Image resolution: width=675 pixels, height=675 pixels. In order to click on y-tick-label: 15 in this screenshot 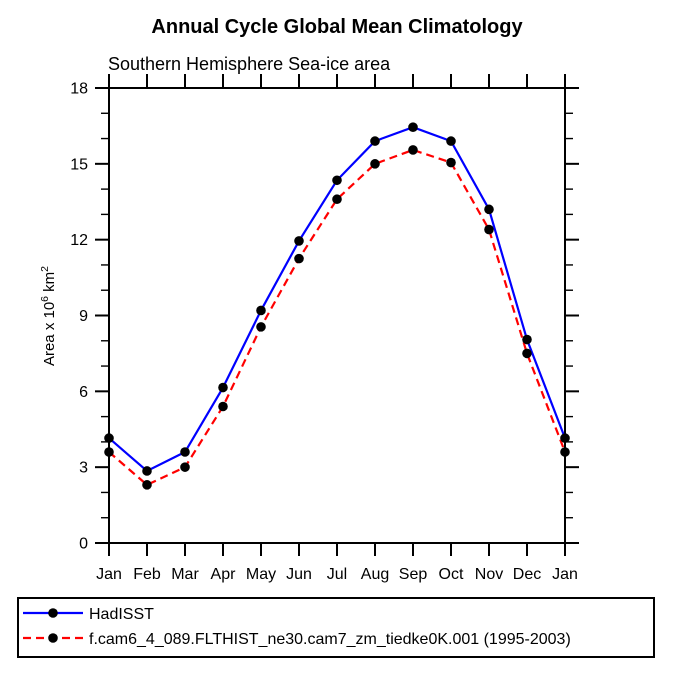, I will do `click(79, 164)`.